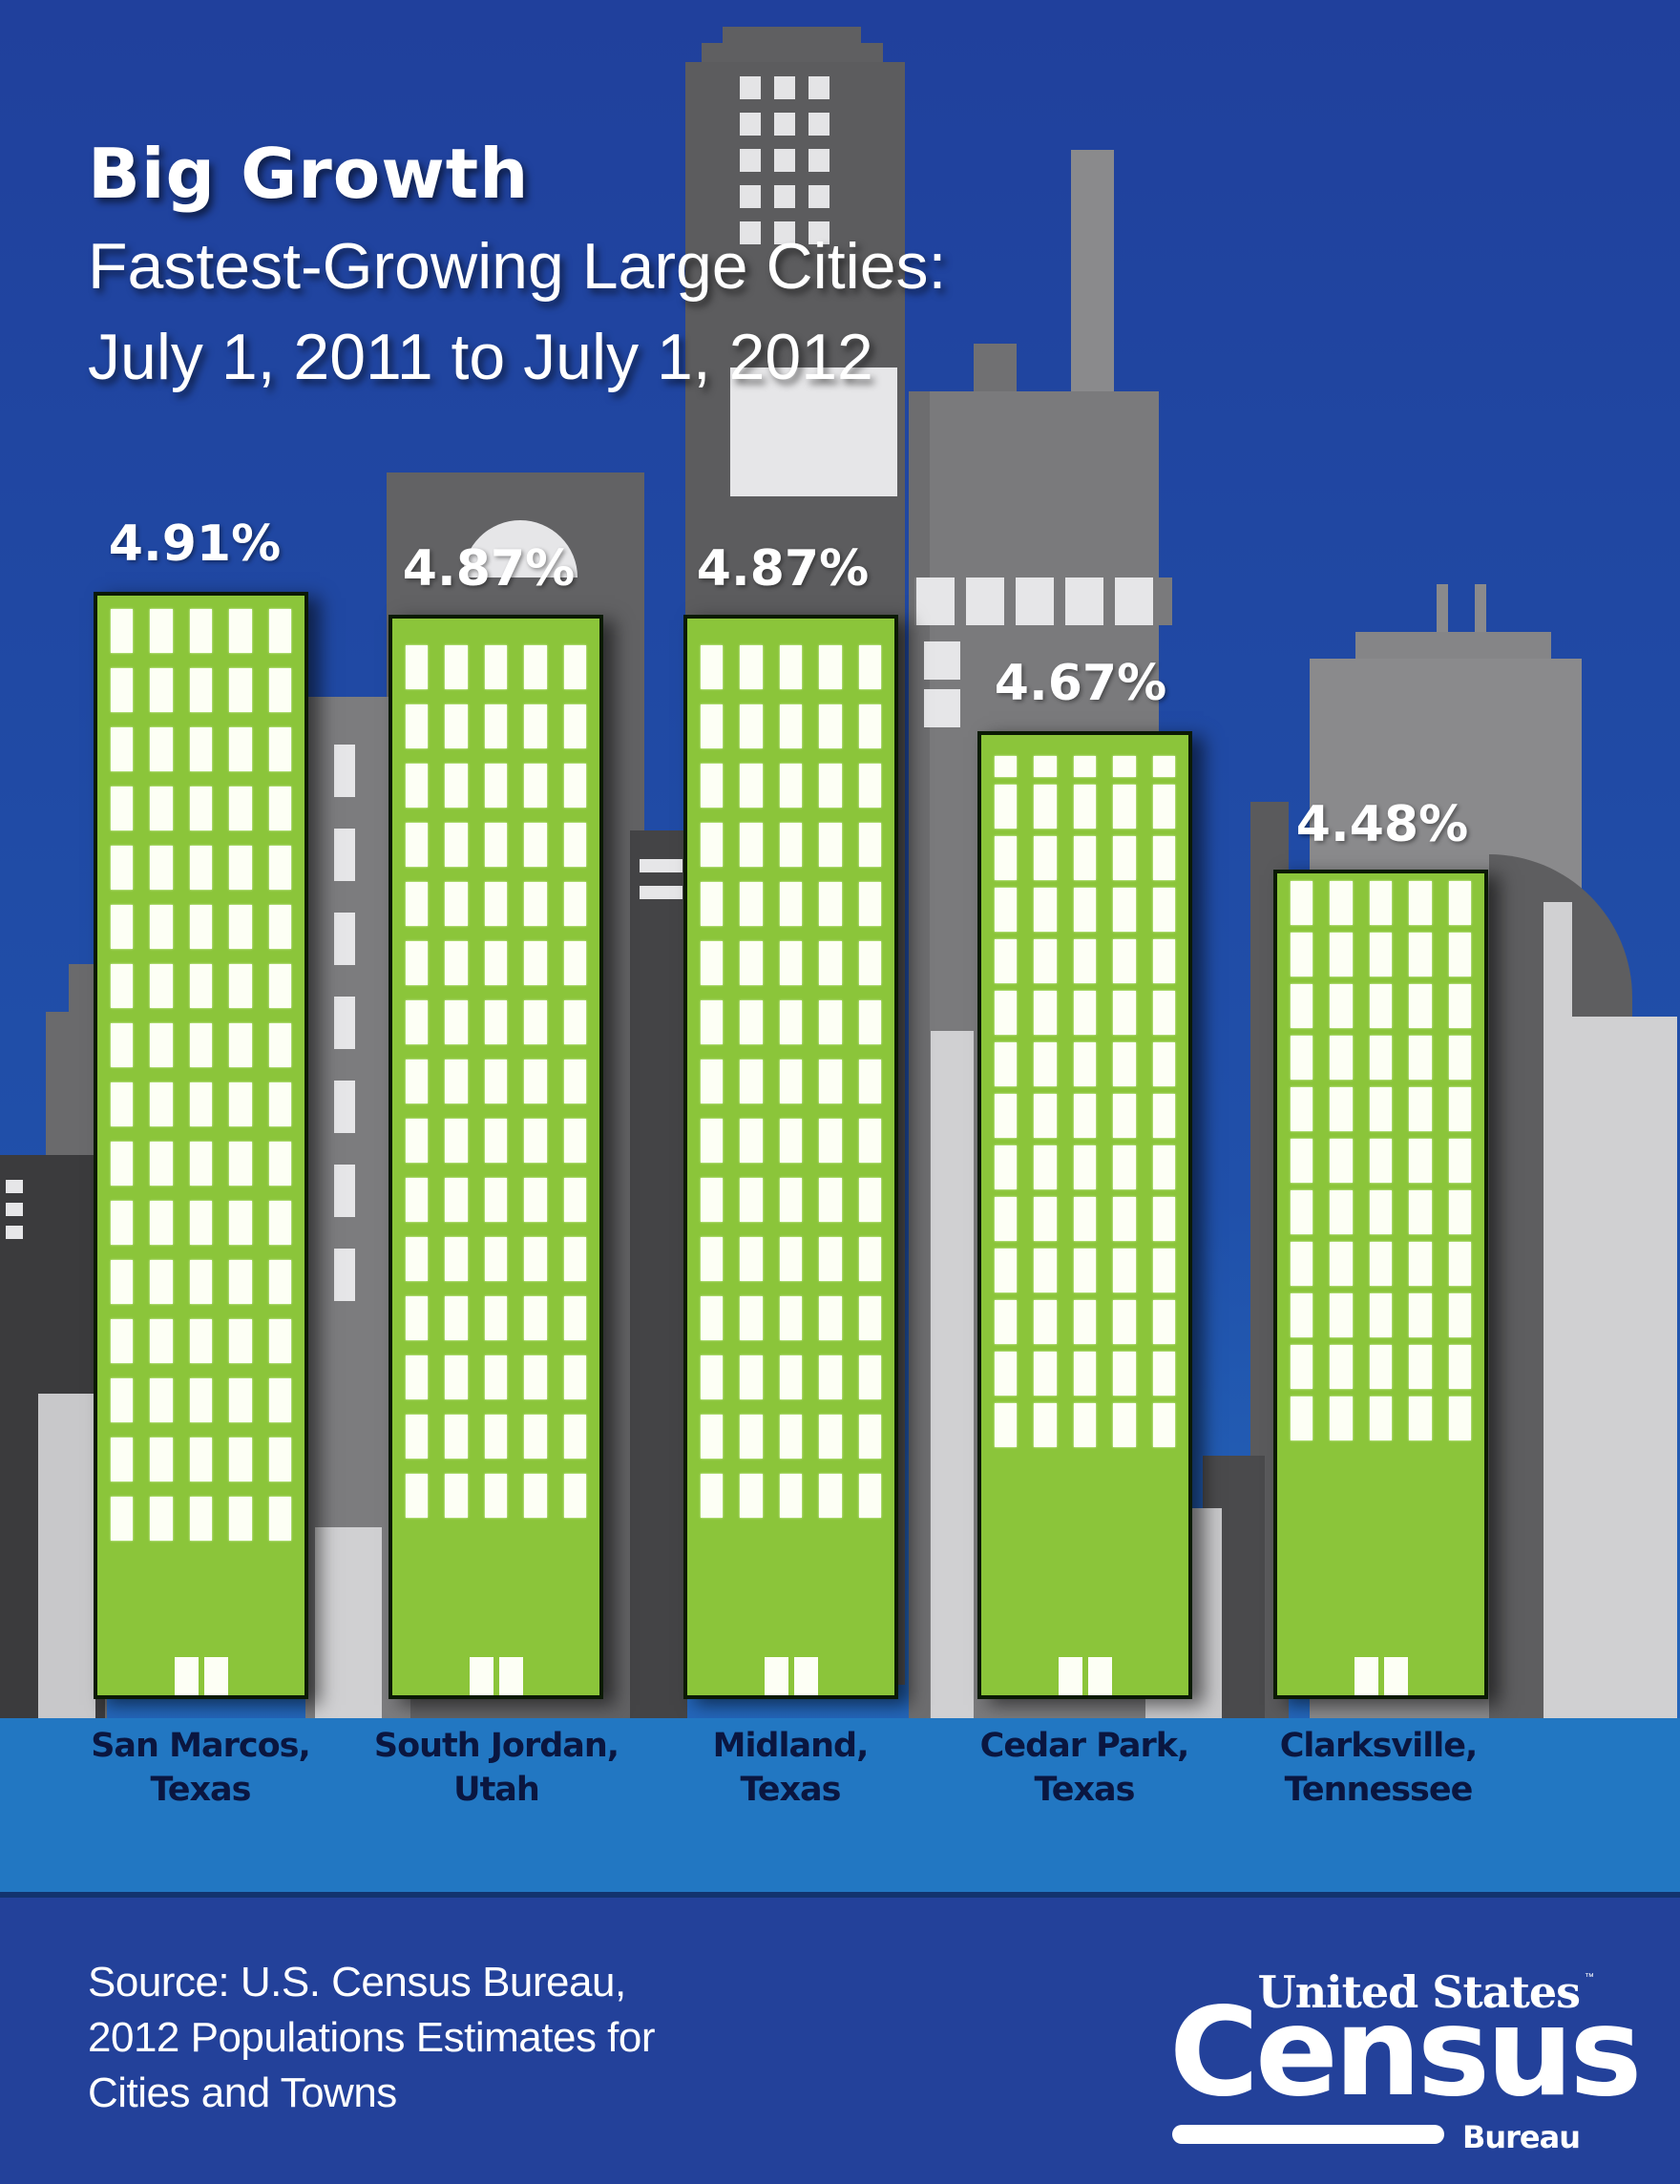 The image size is (1680, 2184). What do you see at coordinates (1382, 825) in the screenshot?
I see `value-label-clarksville: 4.48%` at bounding box center [1382, 825].